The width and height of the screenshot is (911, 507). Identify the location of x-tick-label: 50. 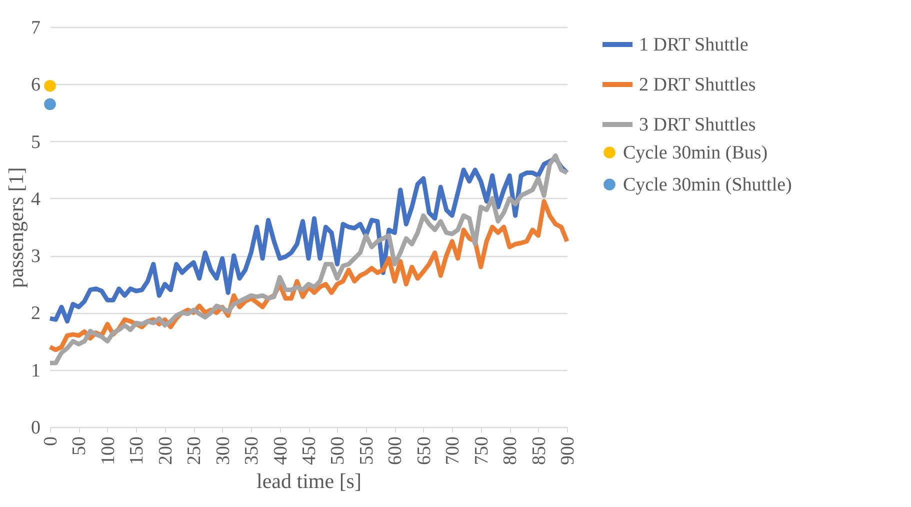
(79, 446).